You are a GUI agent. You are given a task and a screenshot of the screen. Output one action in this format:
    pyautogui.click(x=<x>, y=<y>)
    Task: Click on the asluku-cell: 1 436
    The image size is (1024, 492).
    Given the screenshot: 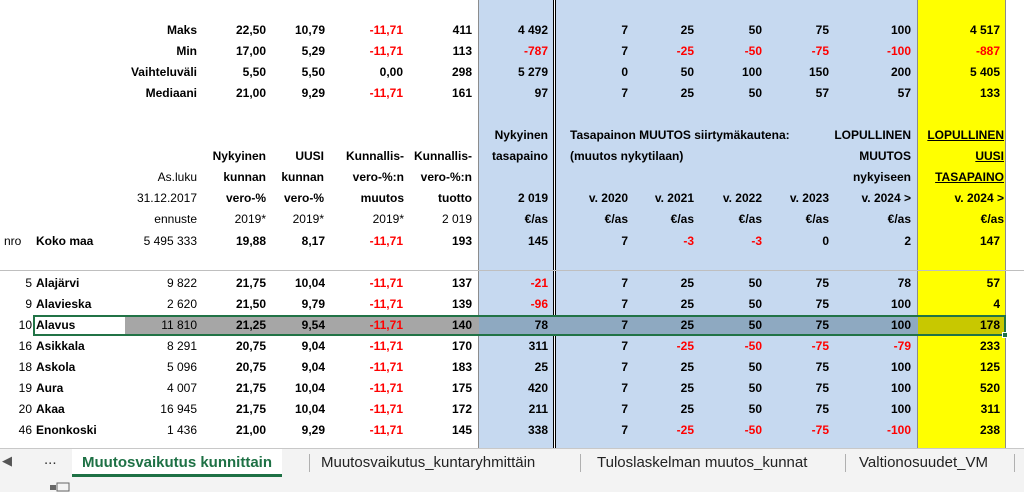 What is the action you would take?
    pyautogui.click(x=181, y=430)
    